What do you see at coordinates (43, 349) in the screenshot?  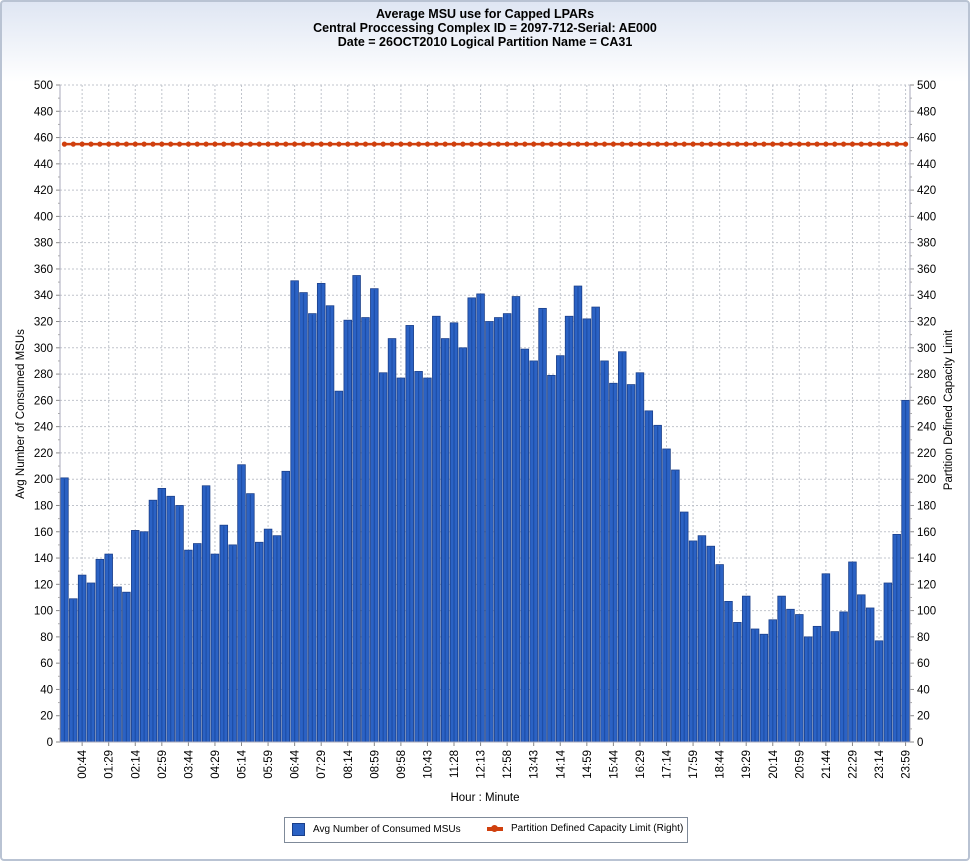 I see `y-tick-label: 300` at bounding box center [43, 349].